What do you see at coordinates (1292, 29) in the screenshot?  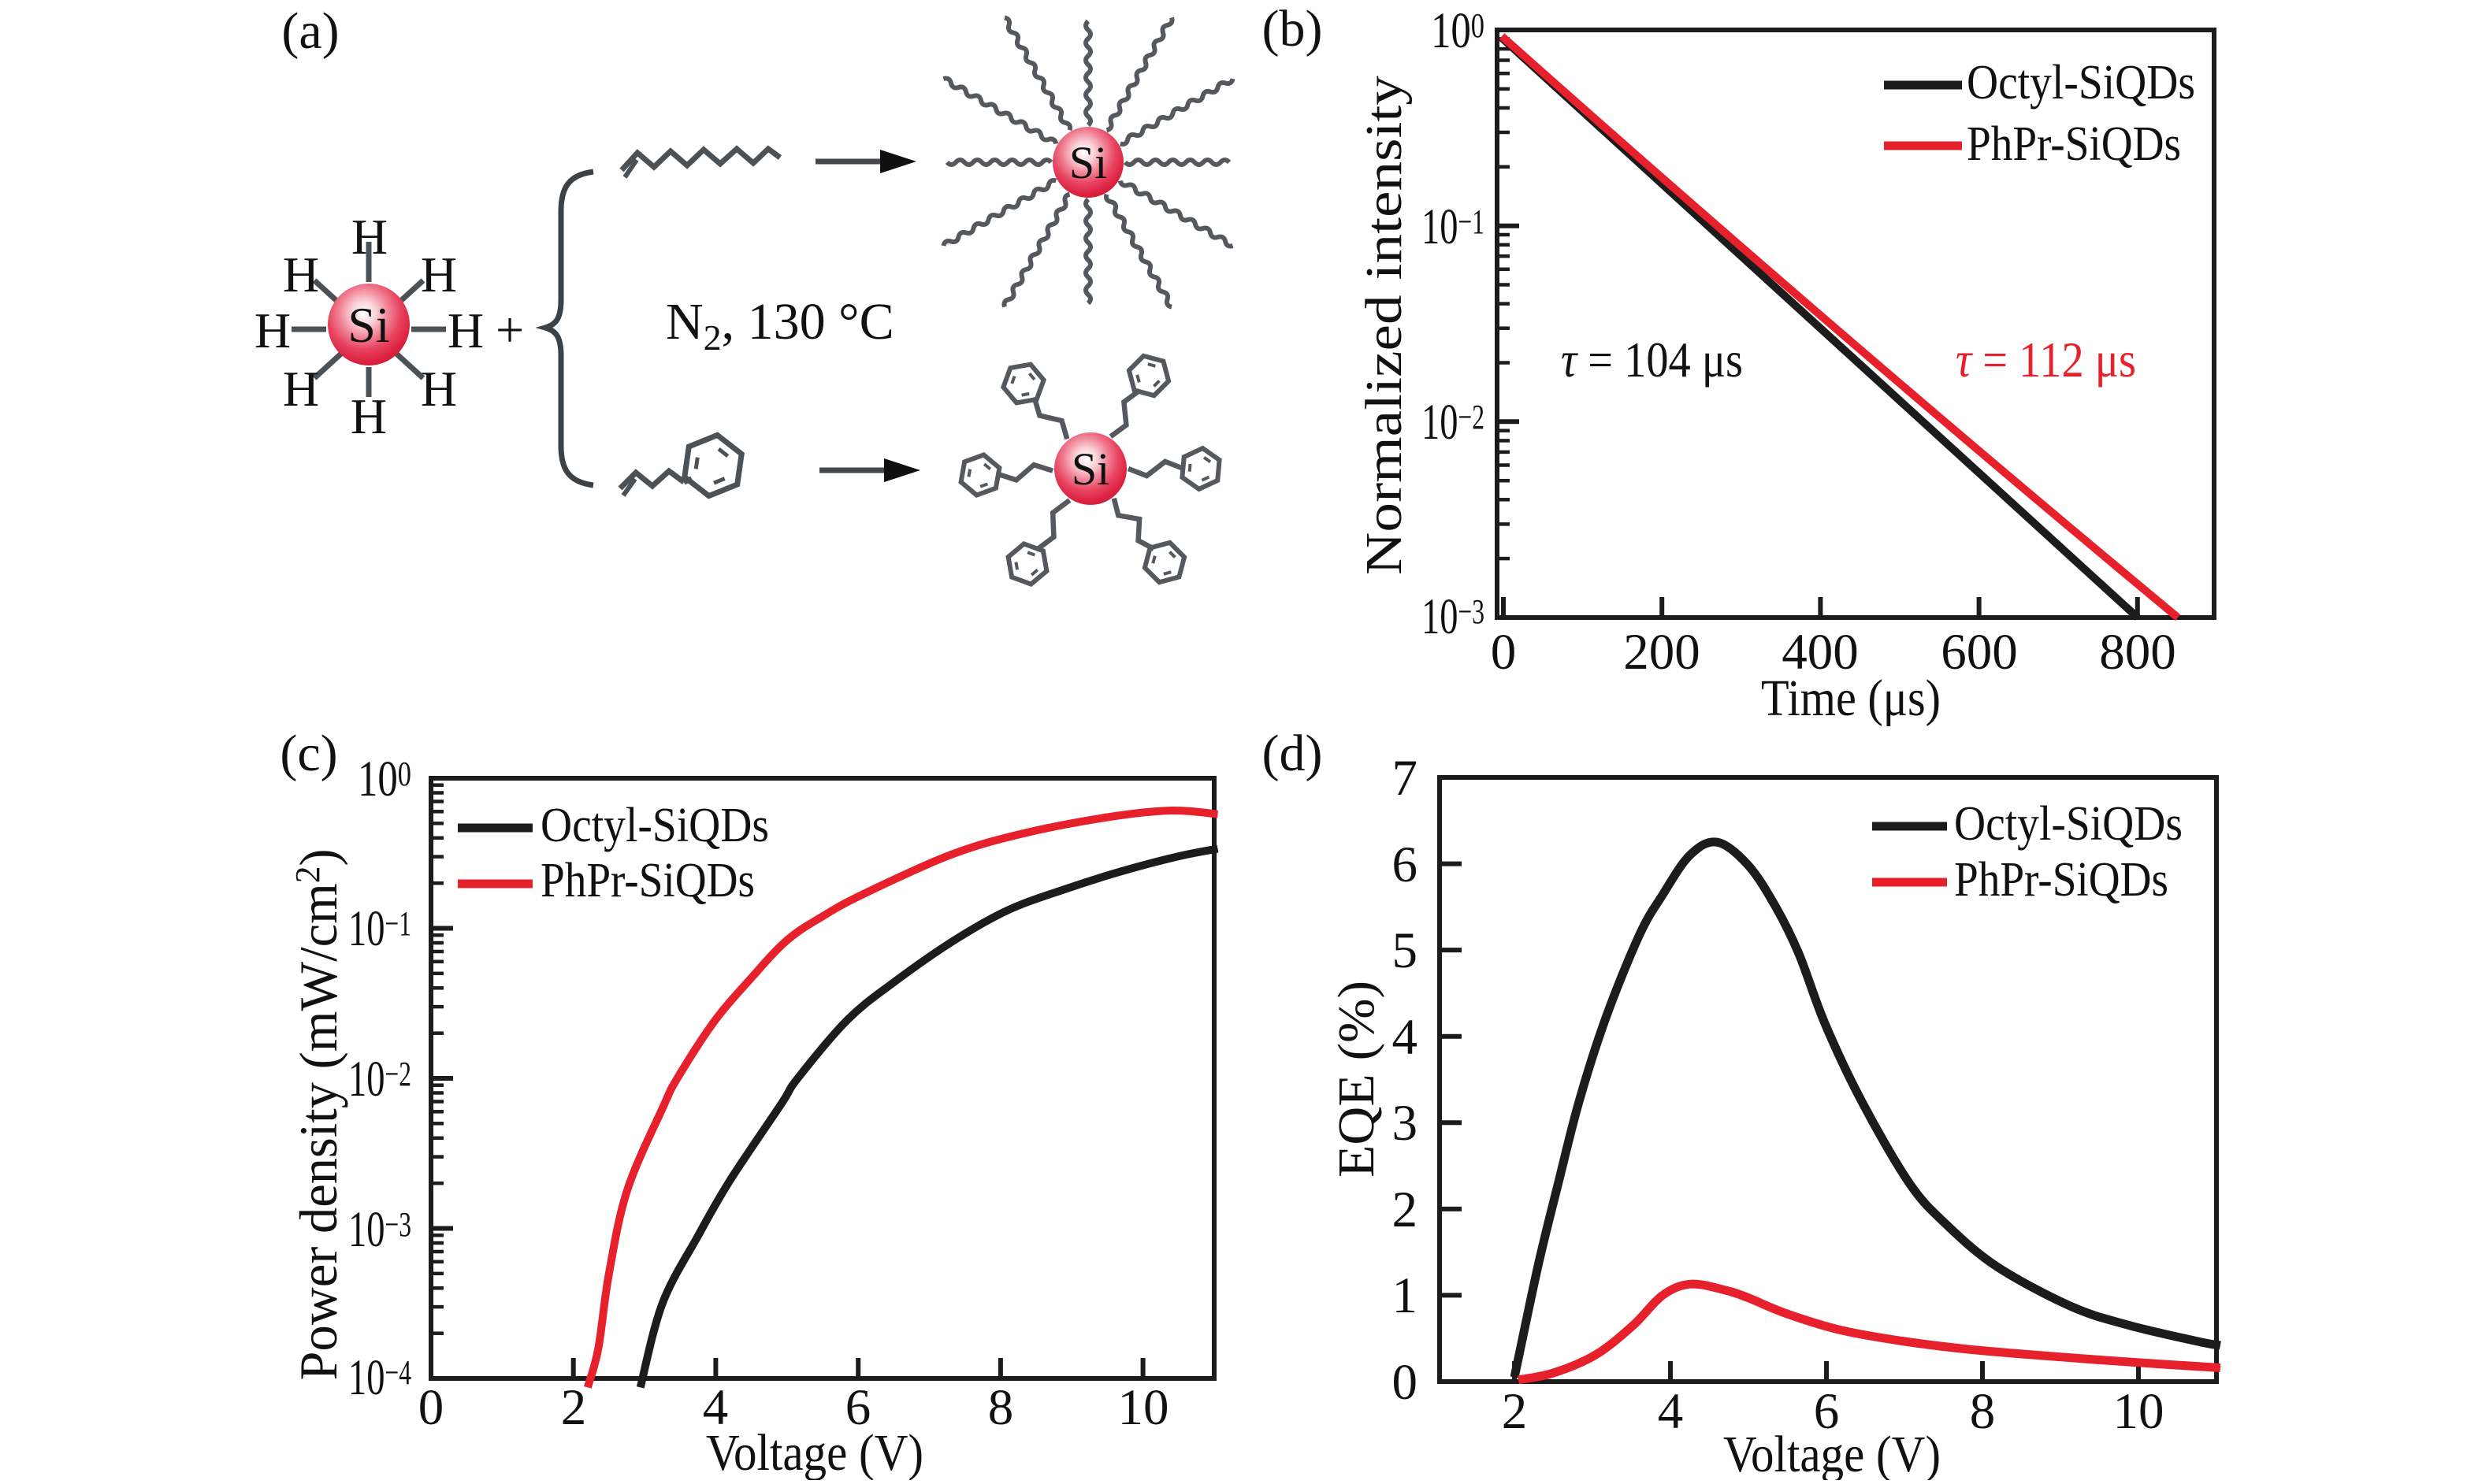 I see `svg-text: (b)` at bounding box center [1292, 29].